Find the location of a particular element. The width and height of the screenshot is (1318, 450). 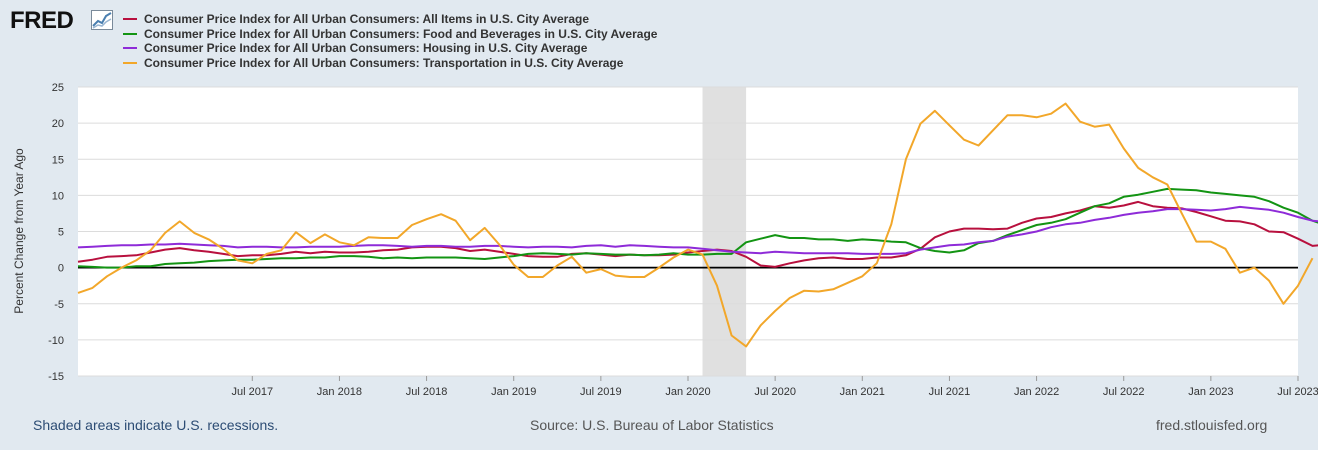

y-tick-label: 15 is located at coordinates (58, 160).